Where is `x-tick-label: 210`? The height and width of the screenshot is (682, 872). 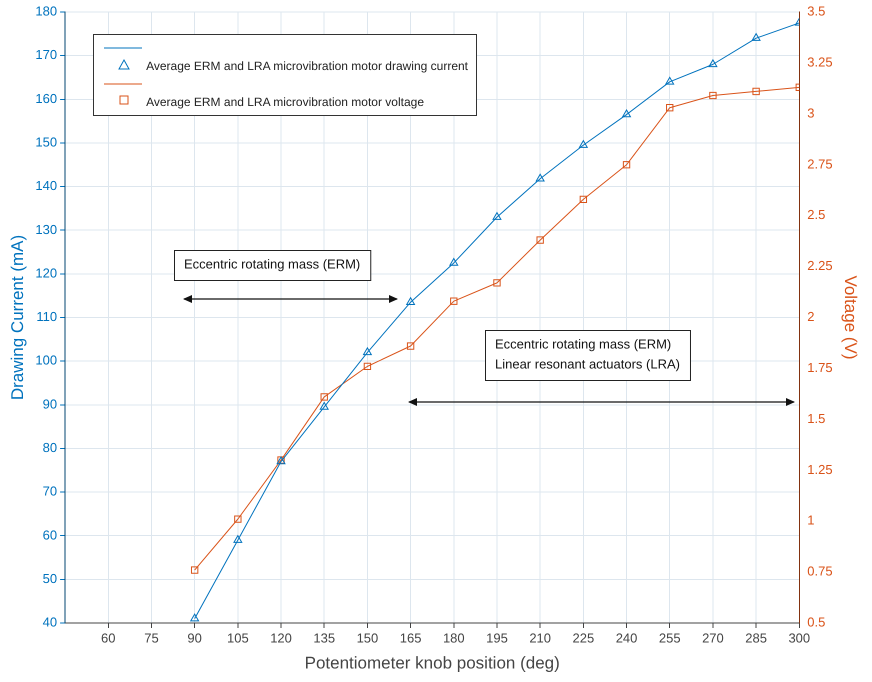 x-tick-label: 210 is located at coordinates (540, 638).